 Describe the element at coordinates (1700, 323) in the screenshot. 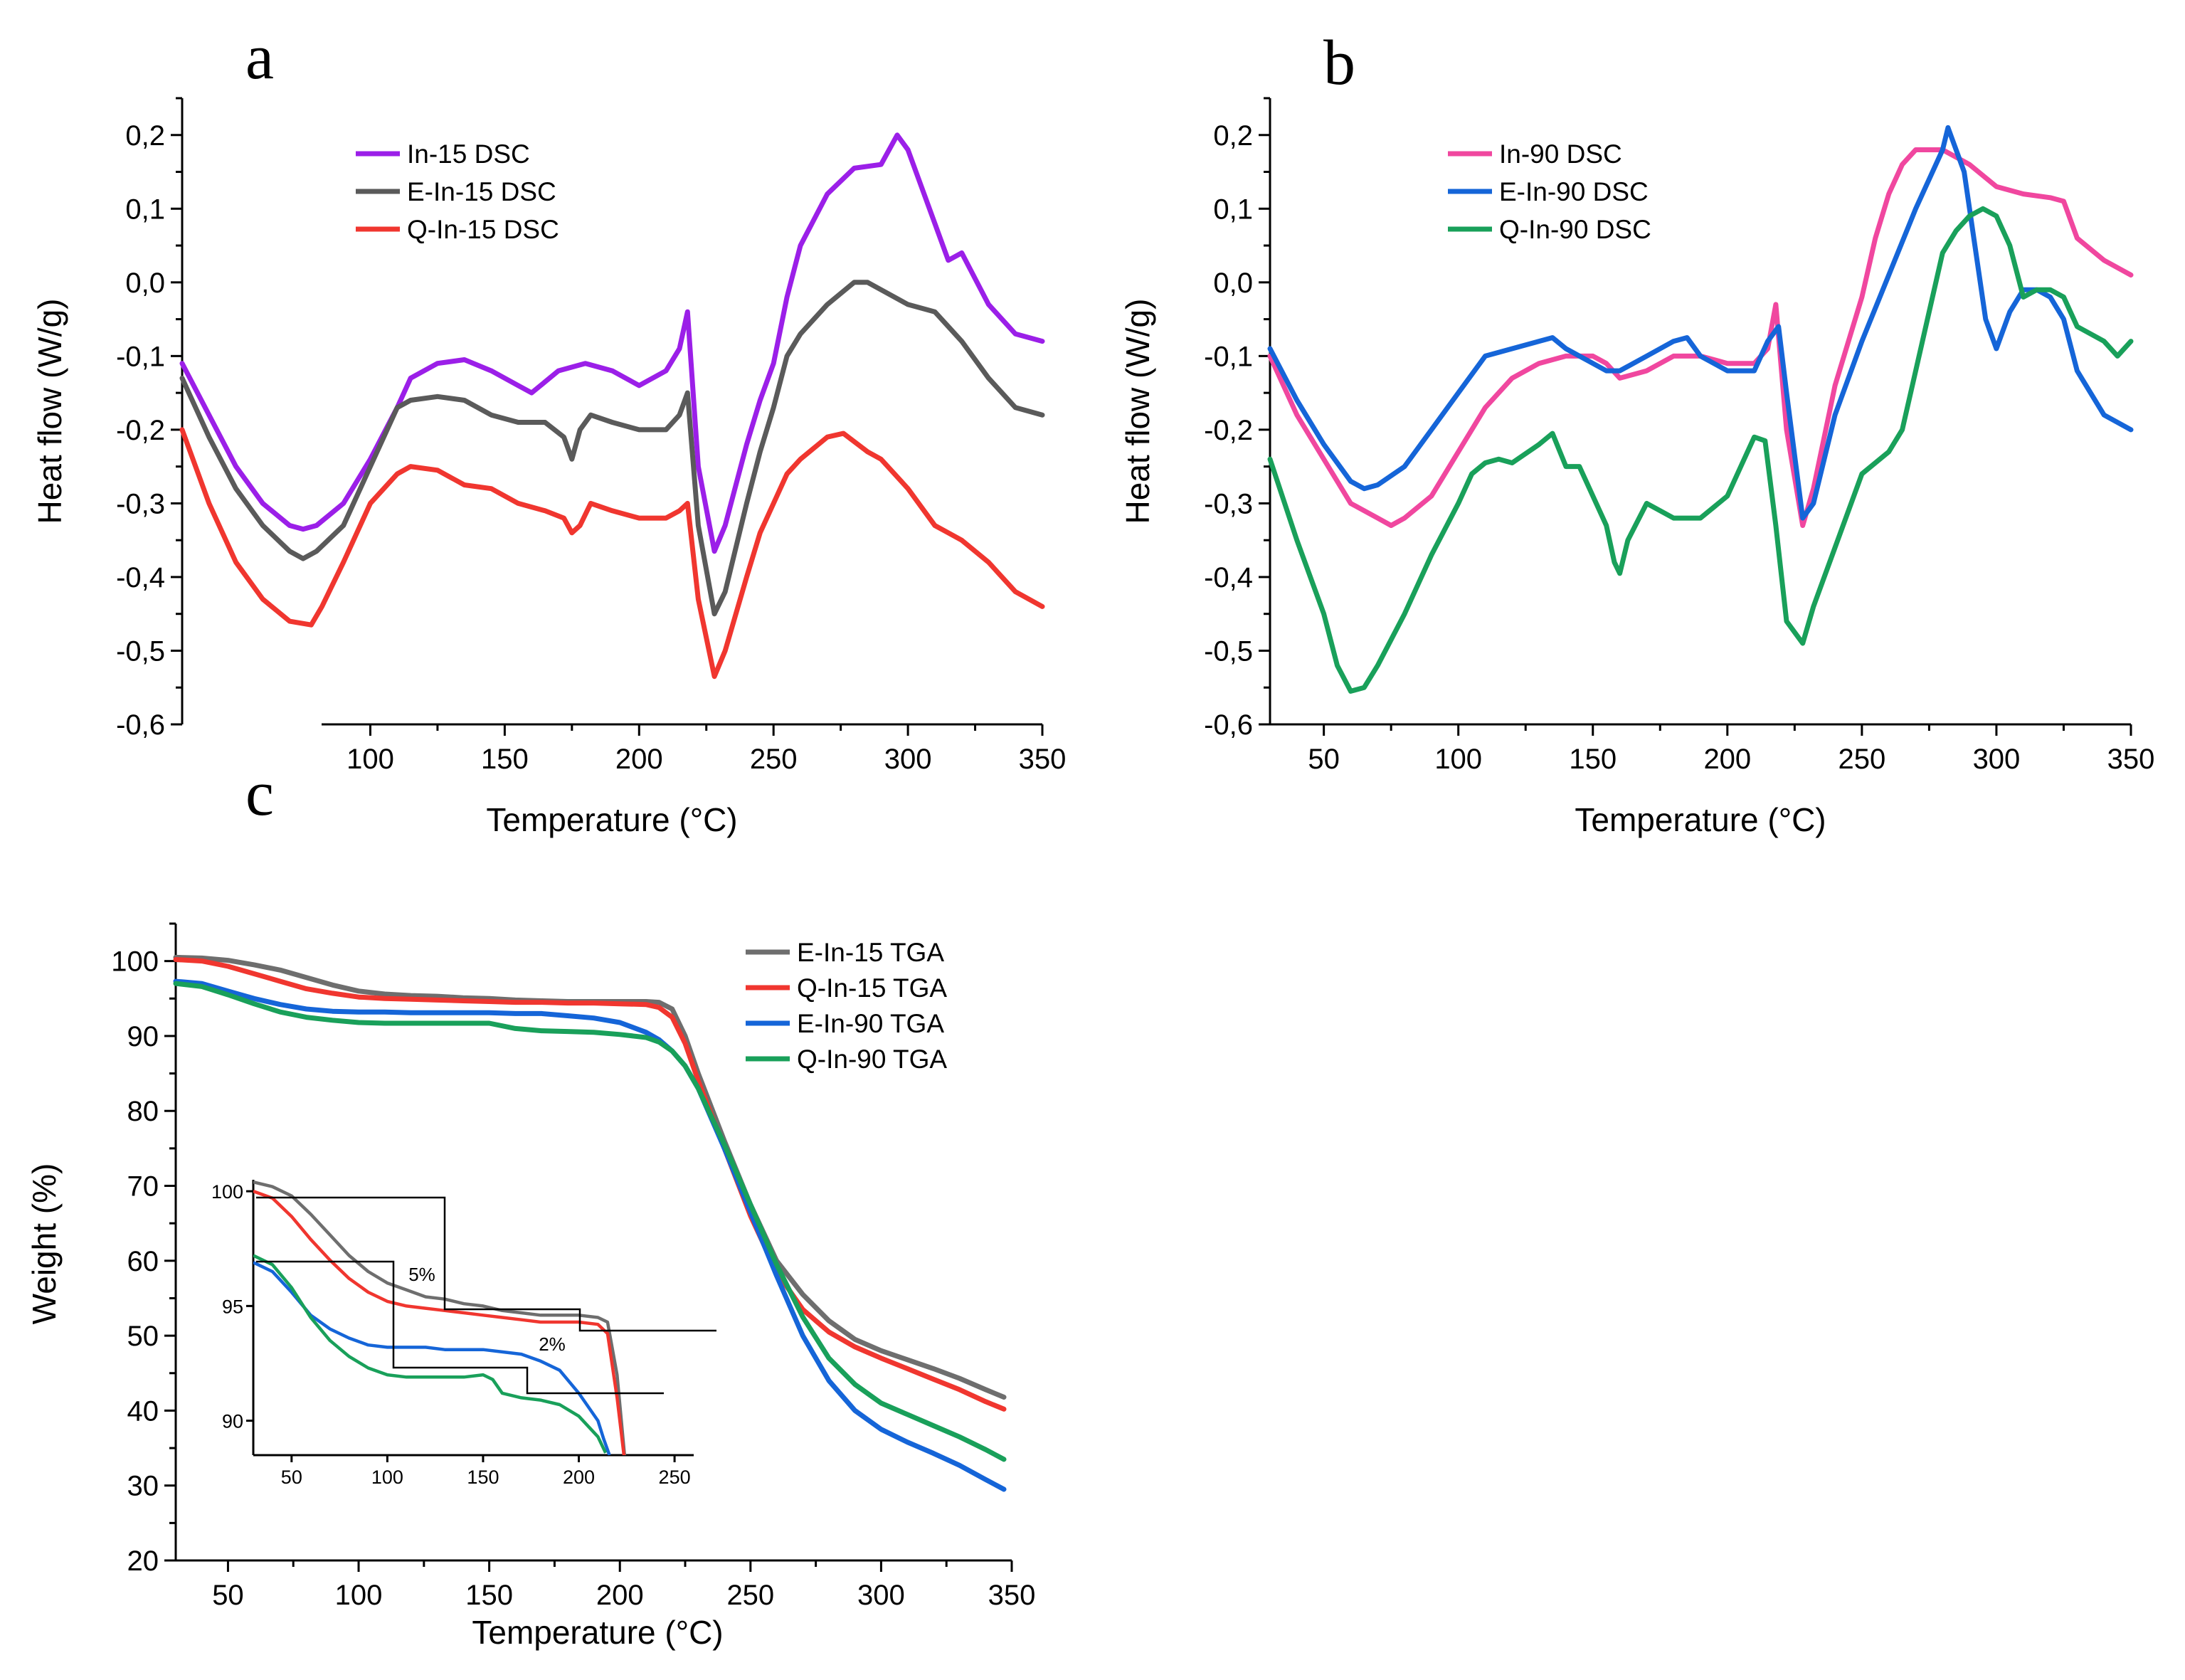

I see `series-line-e-in-90-dsc` at that location.